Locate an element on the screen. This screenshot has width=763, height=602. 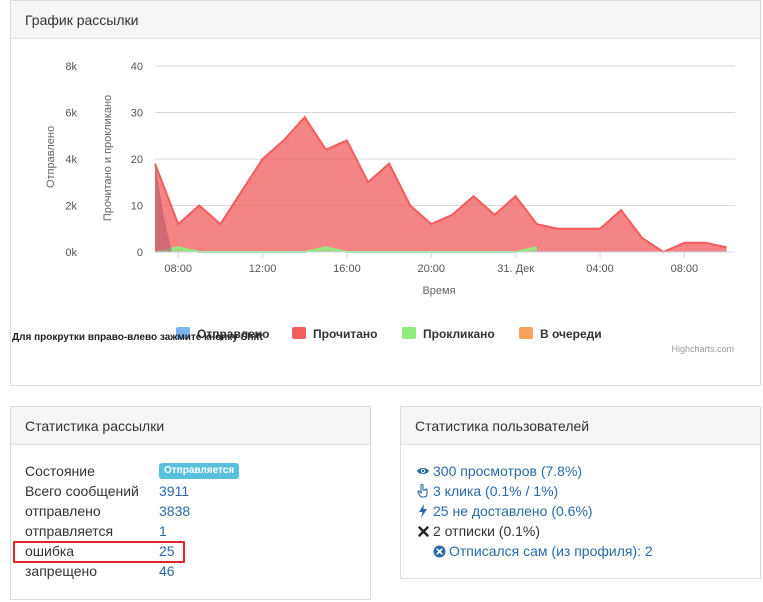
stat-value-link: 3911 is located at coordinates (174, 491).